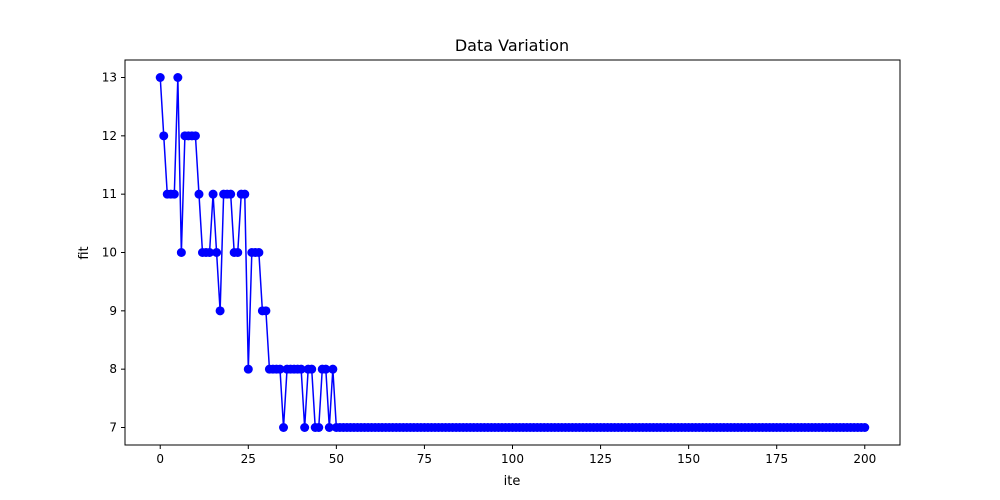  What do you see at coordinates (109, 194) in the screenshot?
I see `y-tick-label: 11` at bounding box center [109, 194].